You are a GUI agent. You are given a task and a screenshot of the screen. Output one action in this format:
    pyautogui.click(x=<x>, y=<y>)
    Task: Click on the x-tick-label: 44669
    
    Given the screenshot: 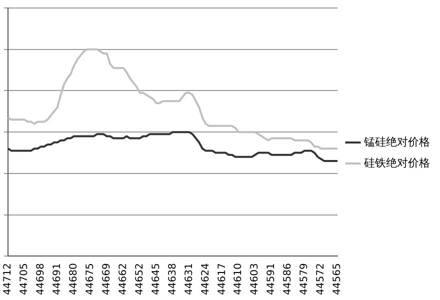 What is the action you would take?
    pyautogui.click(x=106, y=279)
    